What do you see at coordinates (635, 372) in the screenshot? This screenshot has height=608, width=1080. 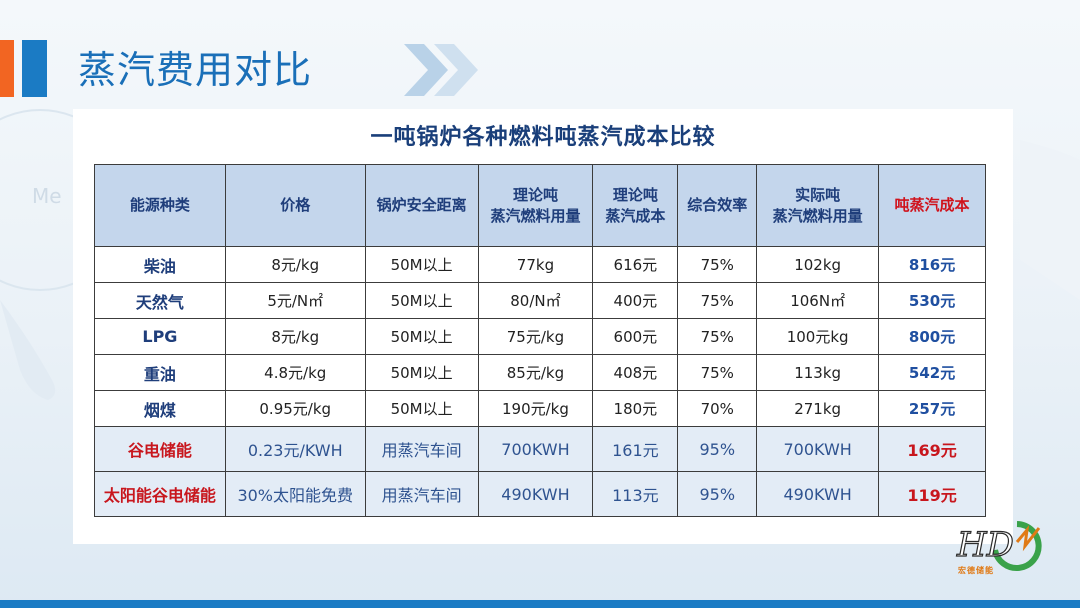 I see `table-cell: 408元` at bounding box center [635, 372].